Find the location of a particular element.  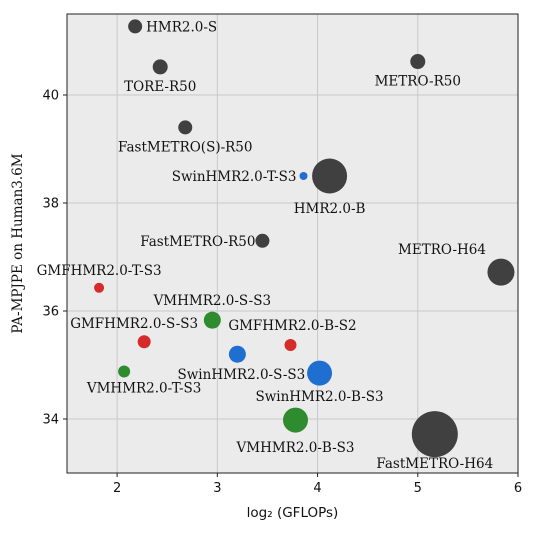

data-point-label: SwinHMR2.0-B-S3 is located at coordinates (319, 397).